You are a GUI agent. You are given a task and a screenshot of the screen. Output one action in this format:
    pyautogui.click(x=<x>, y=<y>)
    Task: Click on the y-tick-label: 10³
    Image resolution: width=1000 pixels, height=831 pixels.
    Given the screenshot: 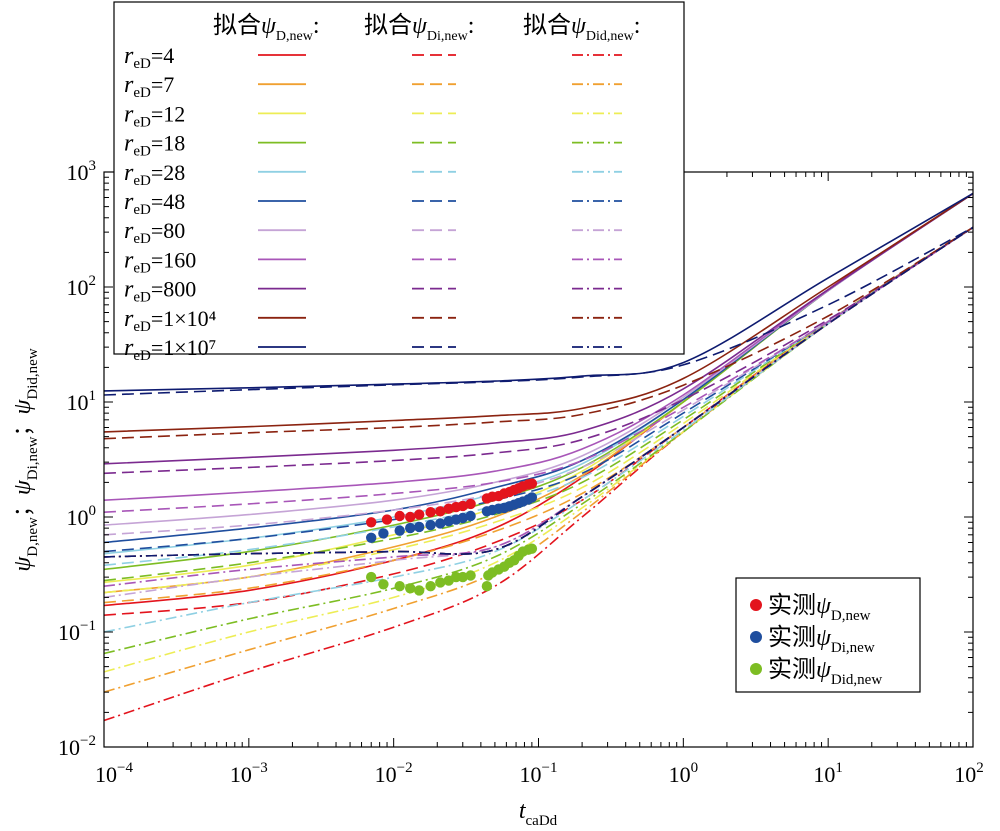 What is the action you would take?
    pyautogui.click(x=82, y=171)
    